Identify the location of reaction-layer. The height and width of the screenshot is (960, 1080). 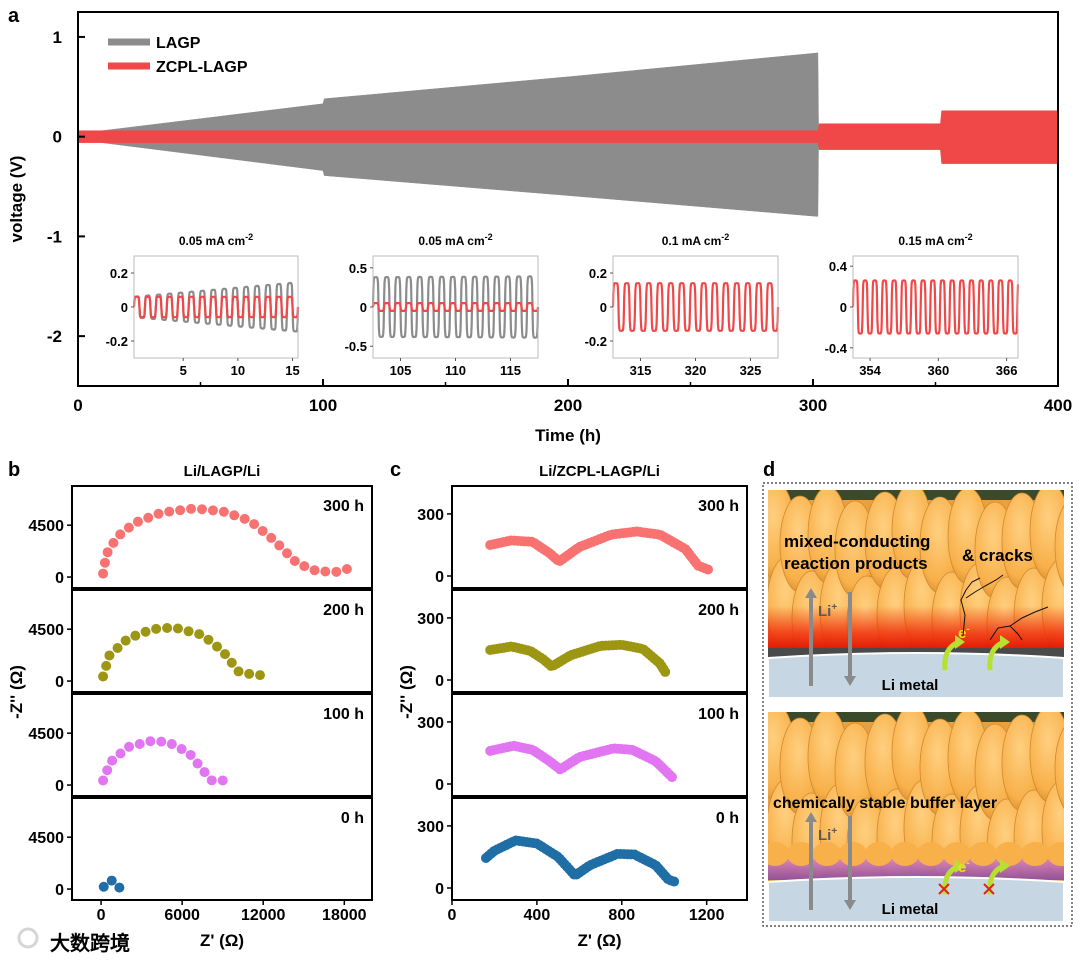
(916, 629).